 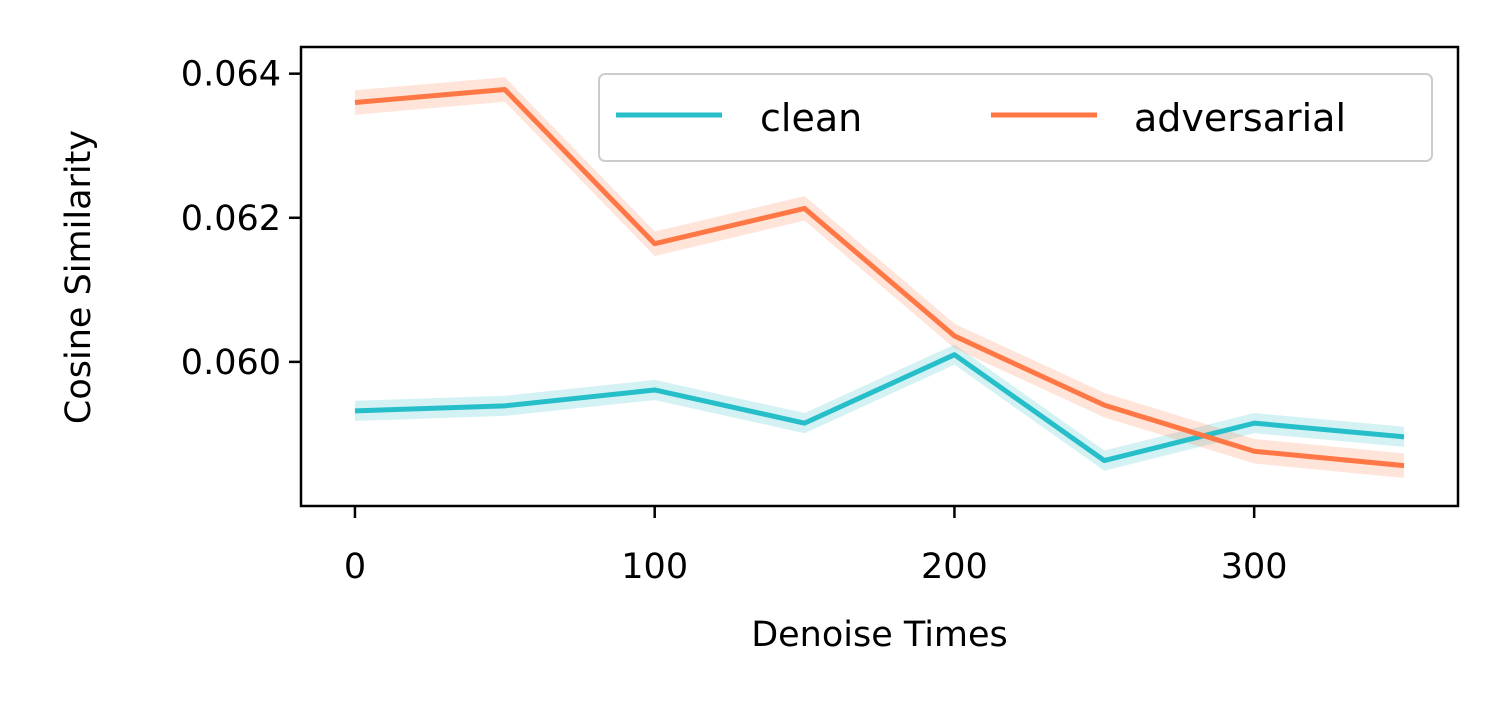 What do you see at coordinates (1254, 567) in the screenshot?
I see `x-tick-label: 300` at bounding box center [1254, 567].